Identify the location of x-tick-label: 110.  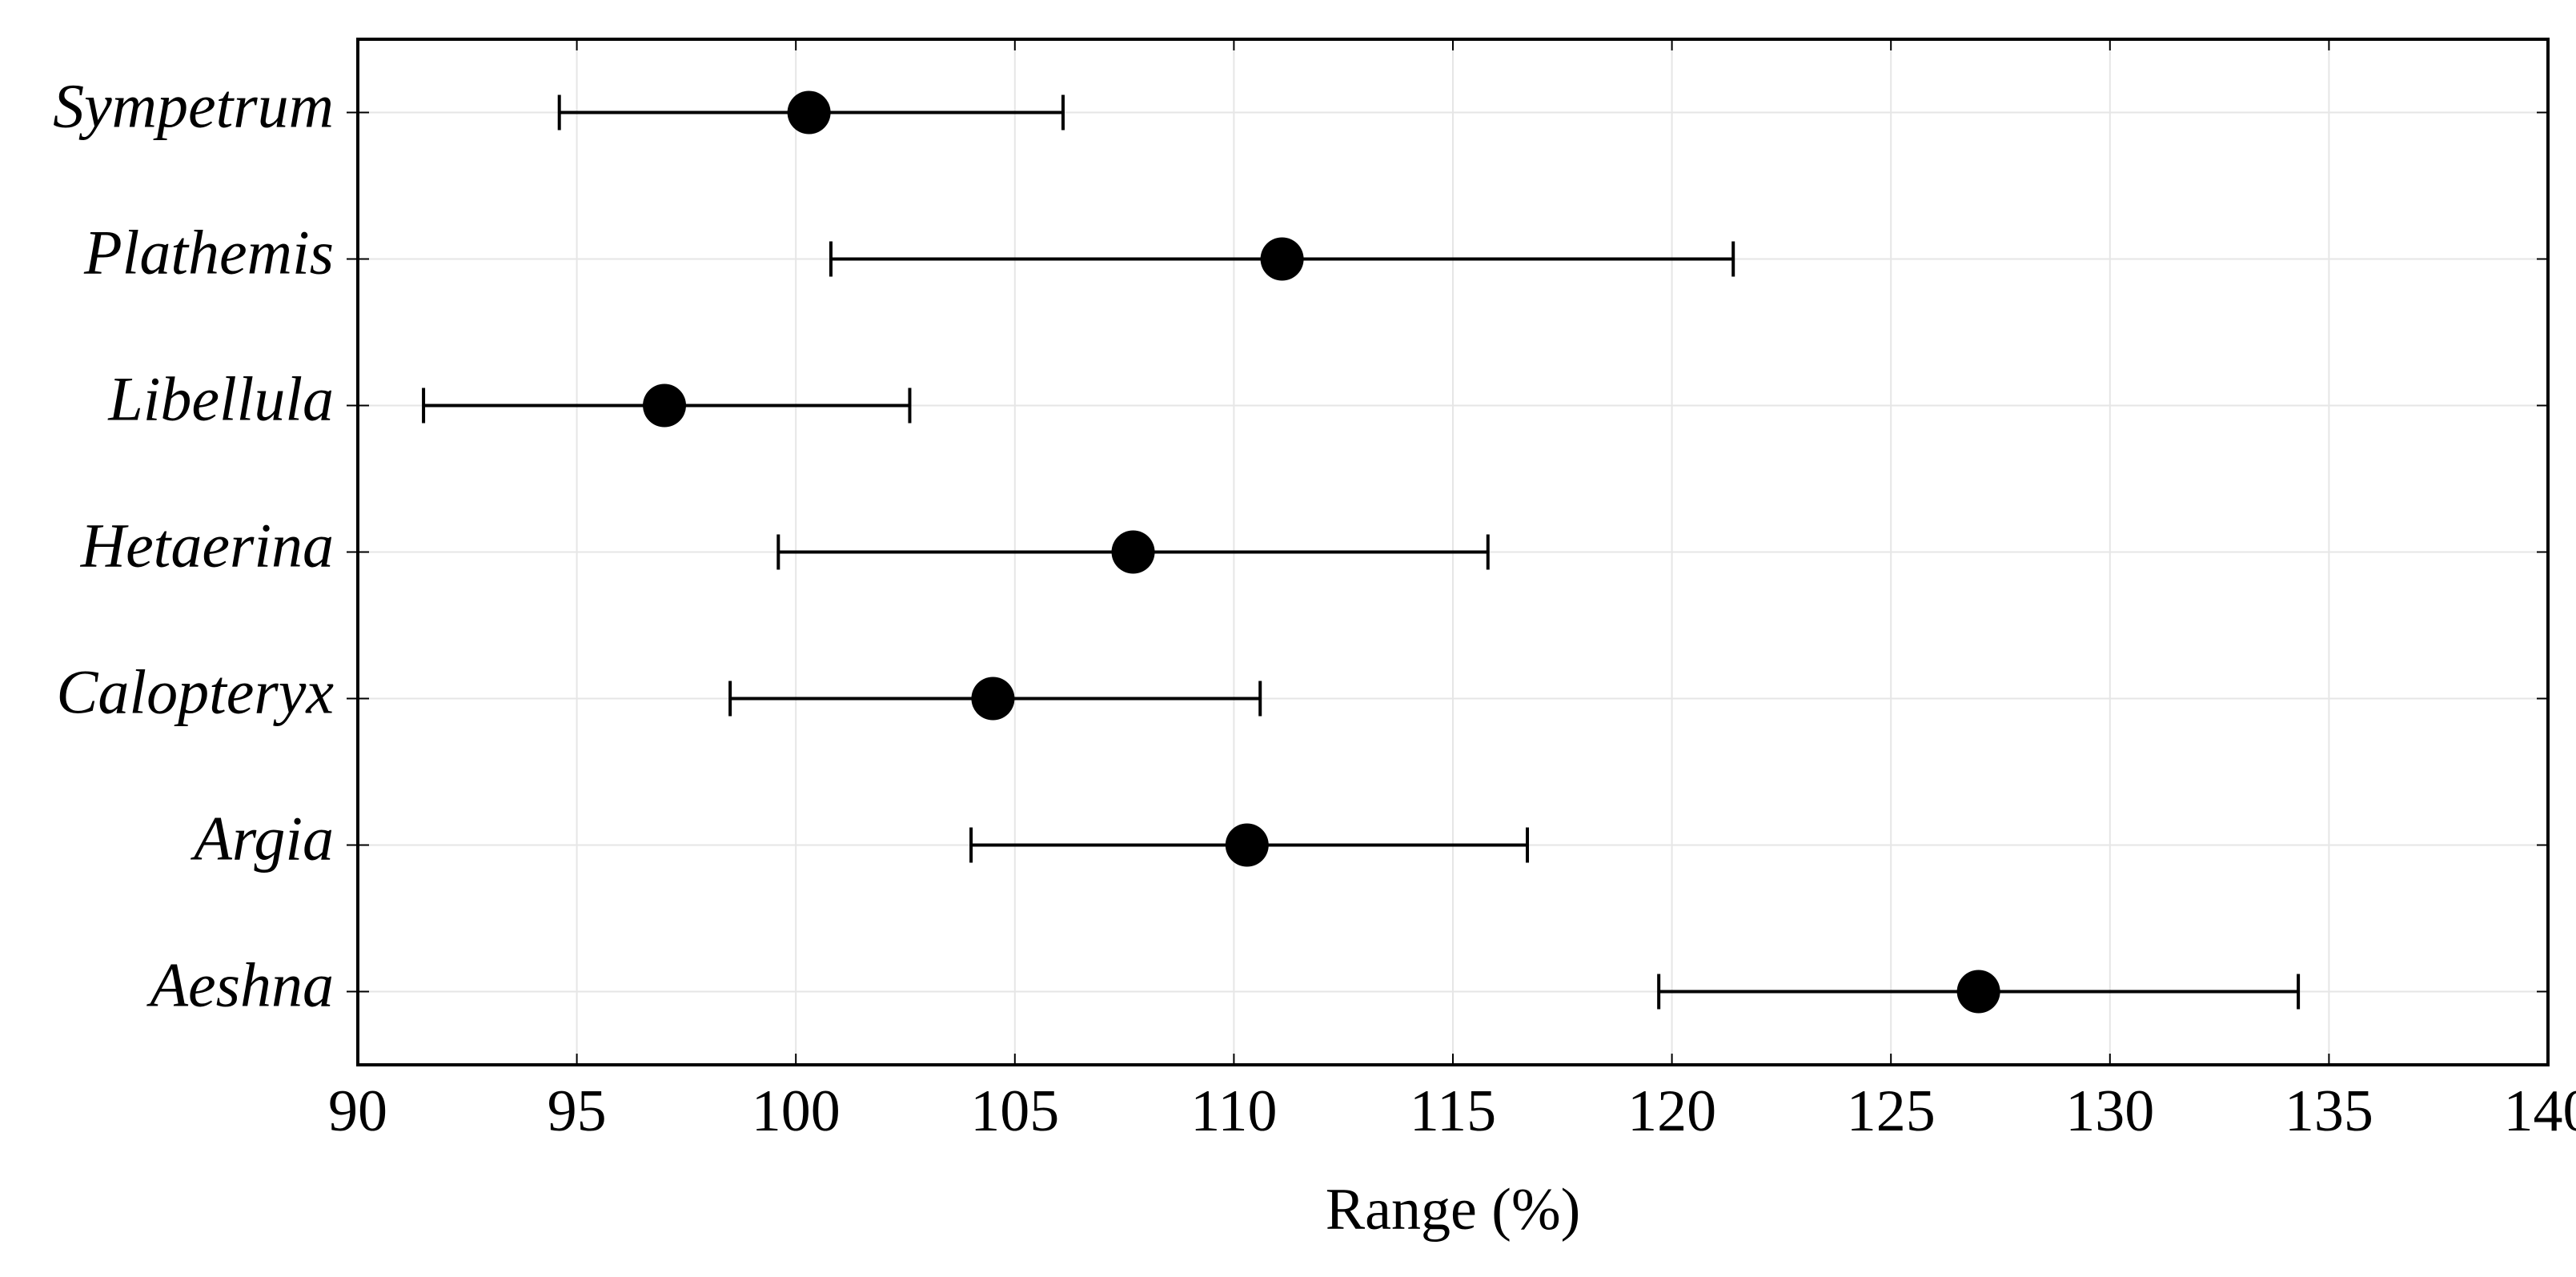
(1234, 1111).